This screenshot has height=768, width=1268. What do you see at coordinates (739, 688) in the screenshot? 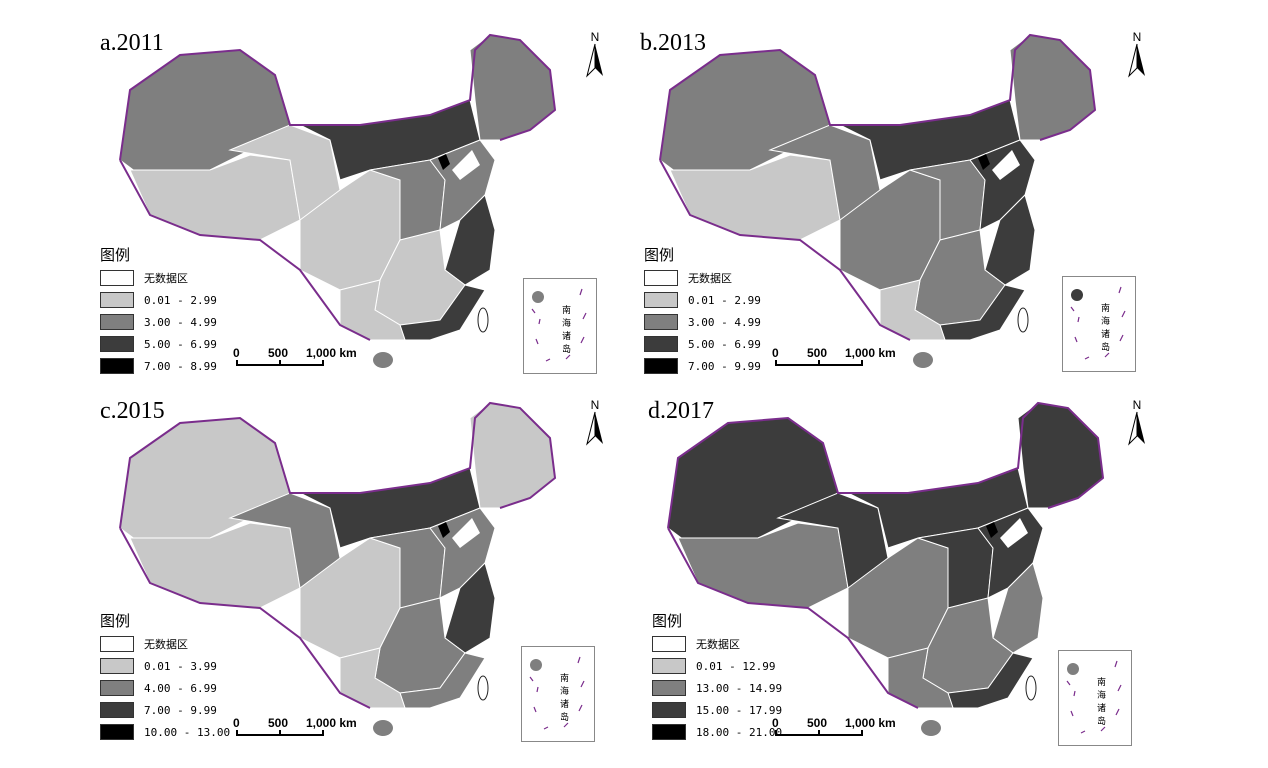
I see `legend-label: 13.00 - 14.99` at bounding box center [739, 688].